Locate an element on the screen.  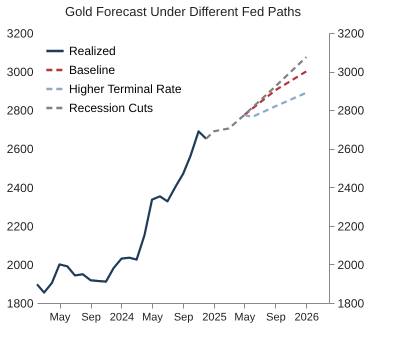
y-tick-label: 2200 is located at coordinates (20, 226).